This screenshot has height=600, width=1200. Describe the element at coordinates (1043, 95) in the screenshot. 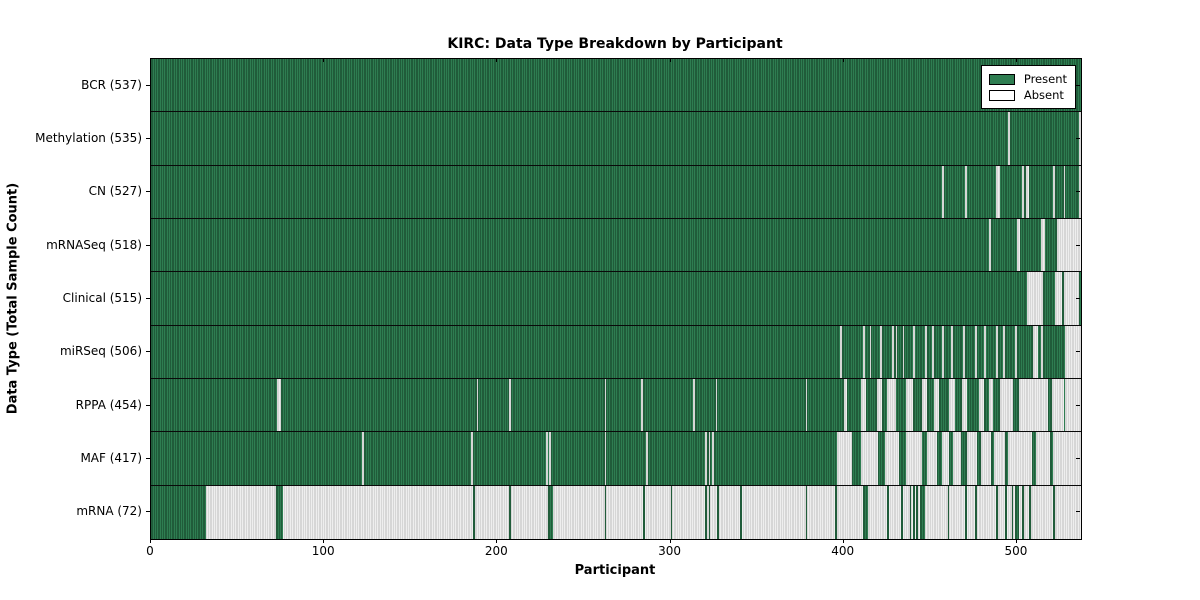

I see `legend-label-absent: Absent` at that location.